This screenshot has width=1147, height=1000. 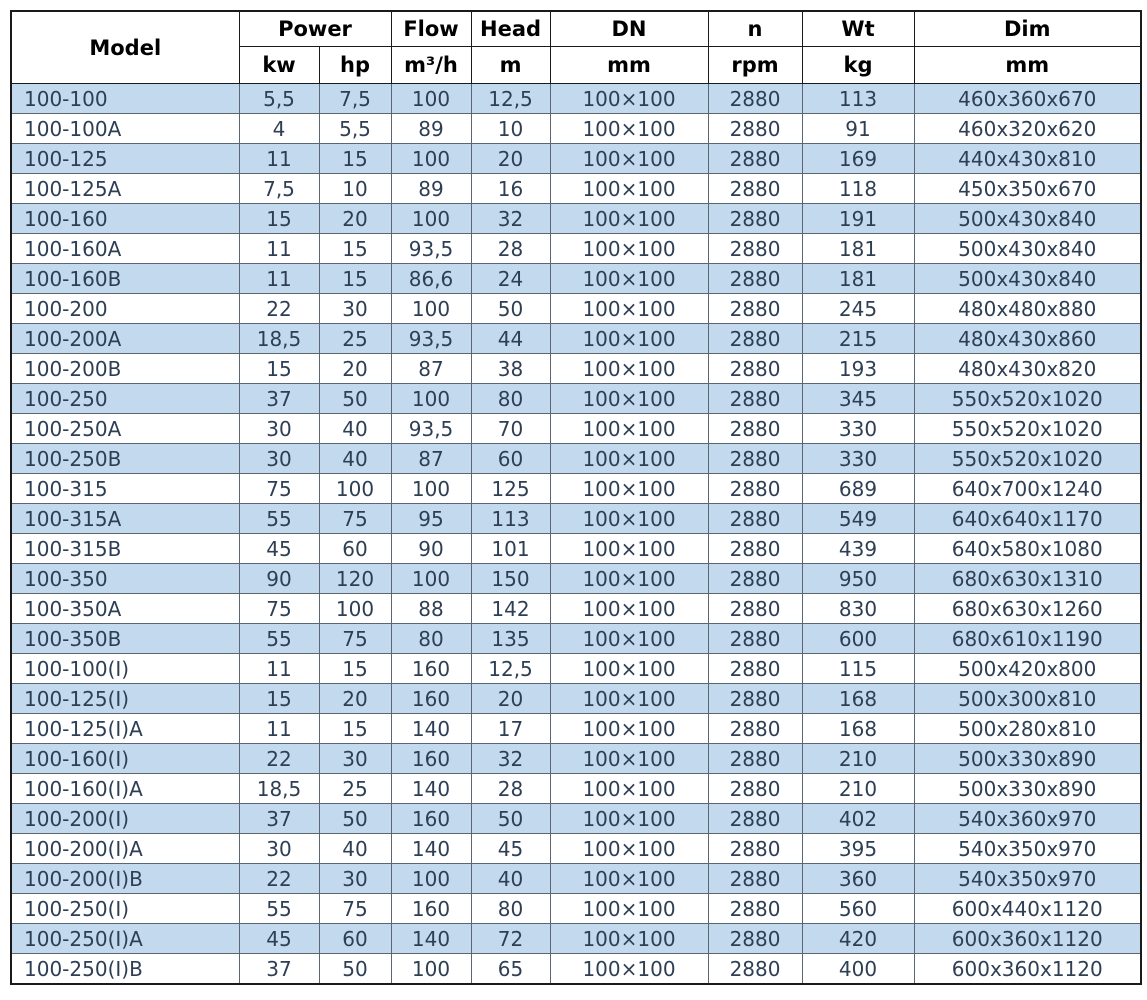 What do you see at coordinates (1027, 28) in the screenshot?
I see `col-header-dim: Dim` at bounding box center [1027, 28].